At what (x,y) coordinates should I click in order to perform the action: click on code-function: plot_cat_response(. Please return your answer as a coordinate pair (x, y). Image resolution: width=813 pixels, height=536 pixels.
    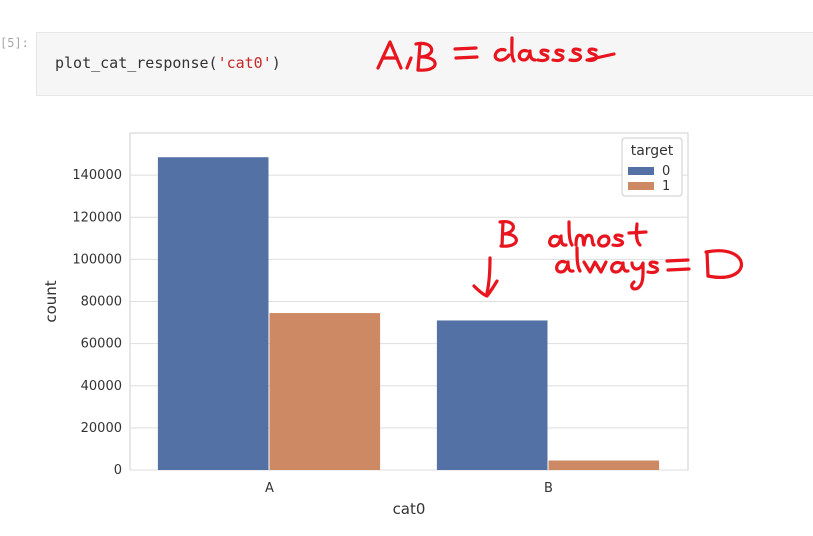
    Looking at the image, I should click on (136, 63).